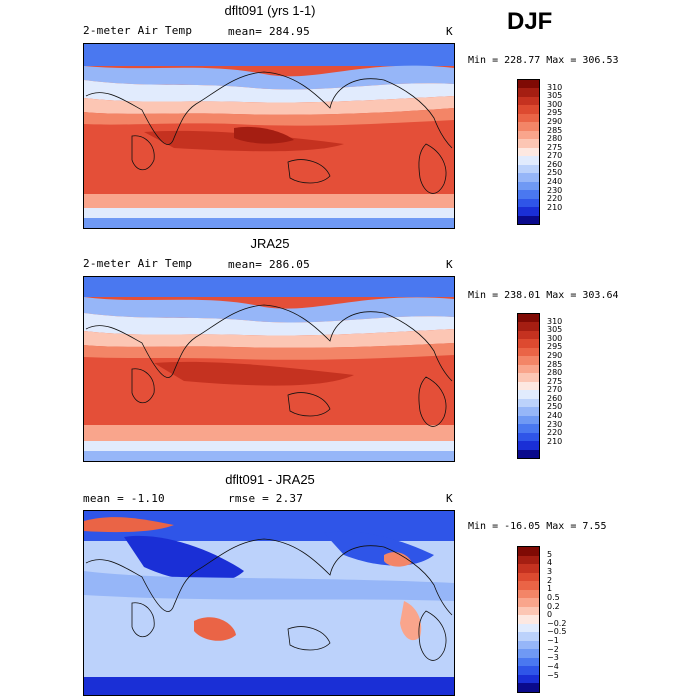  I want to click on panel1-units: K, so click(449, 31).